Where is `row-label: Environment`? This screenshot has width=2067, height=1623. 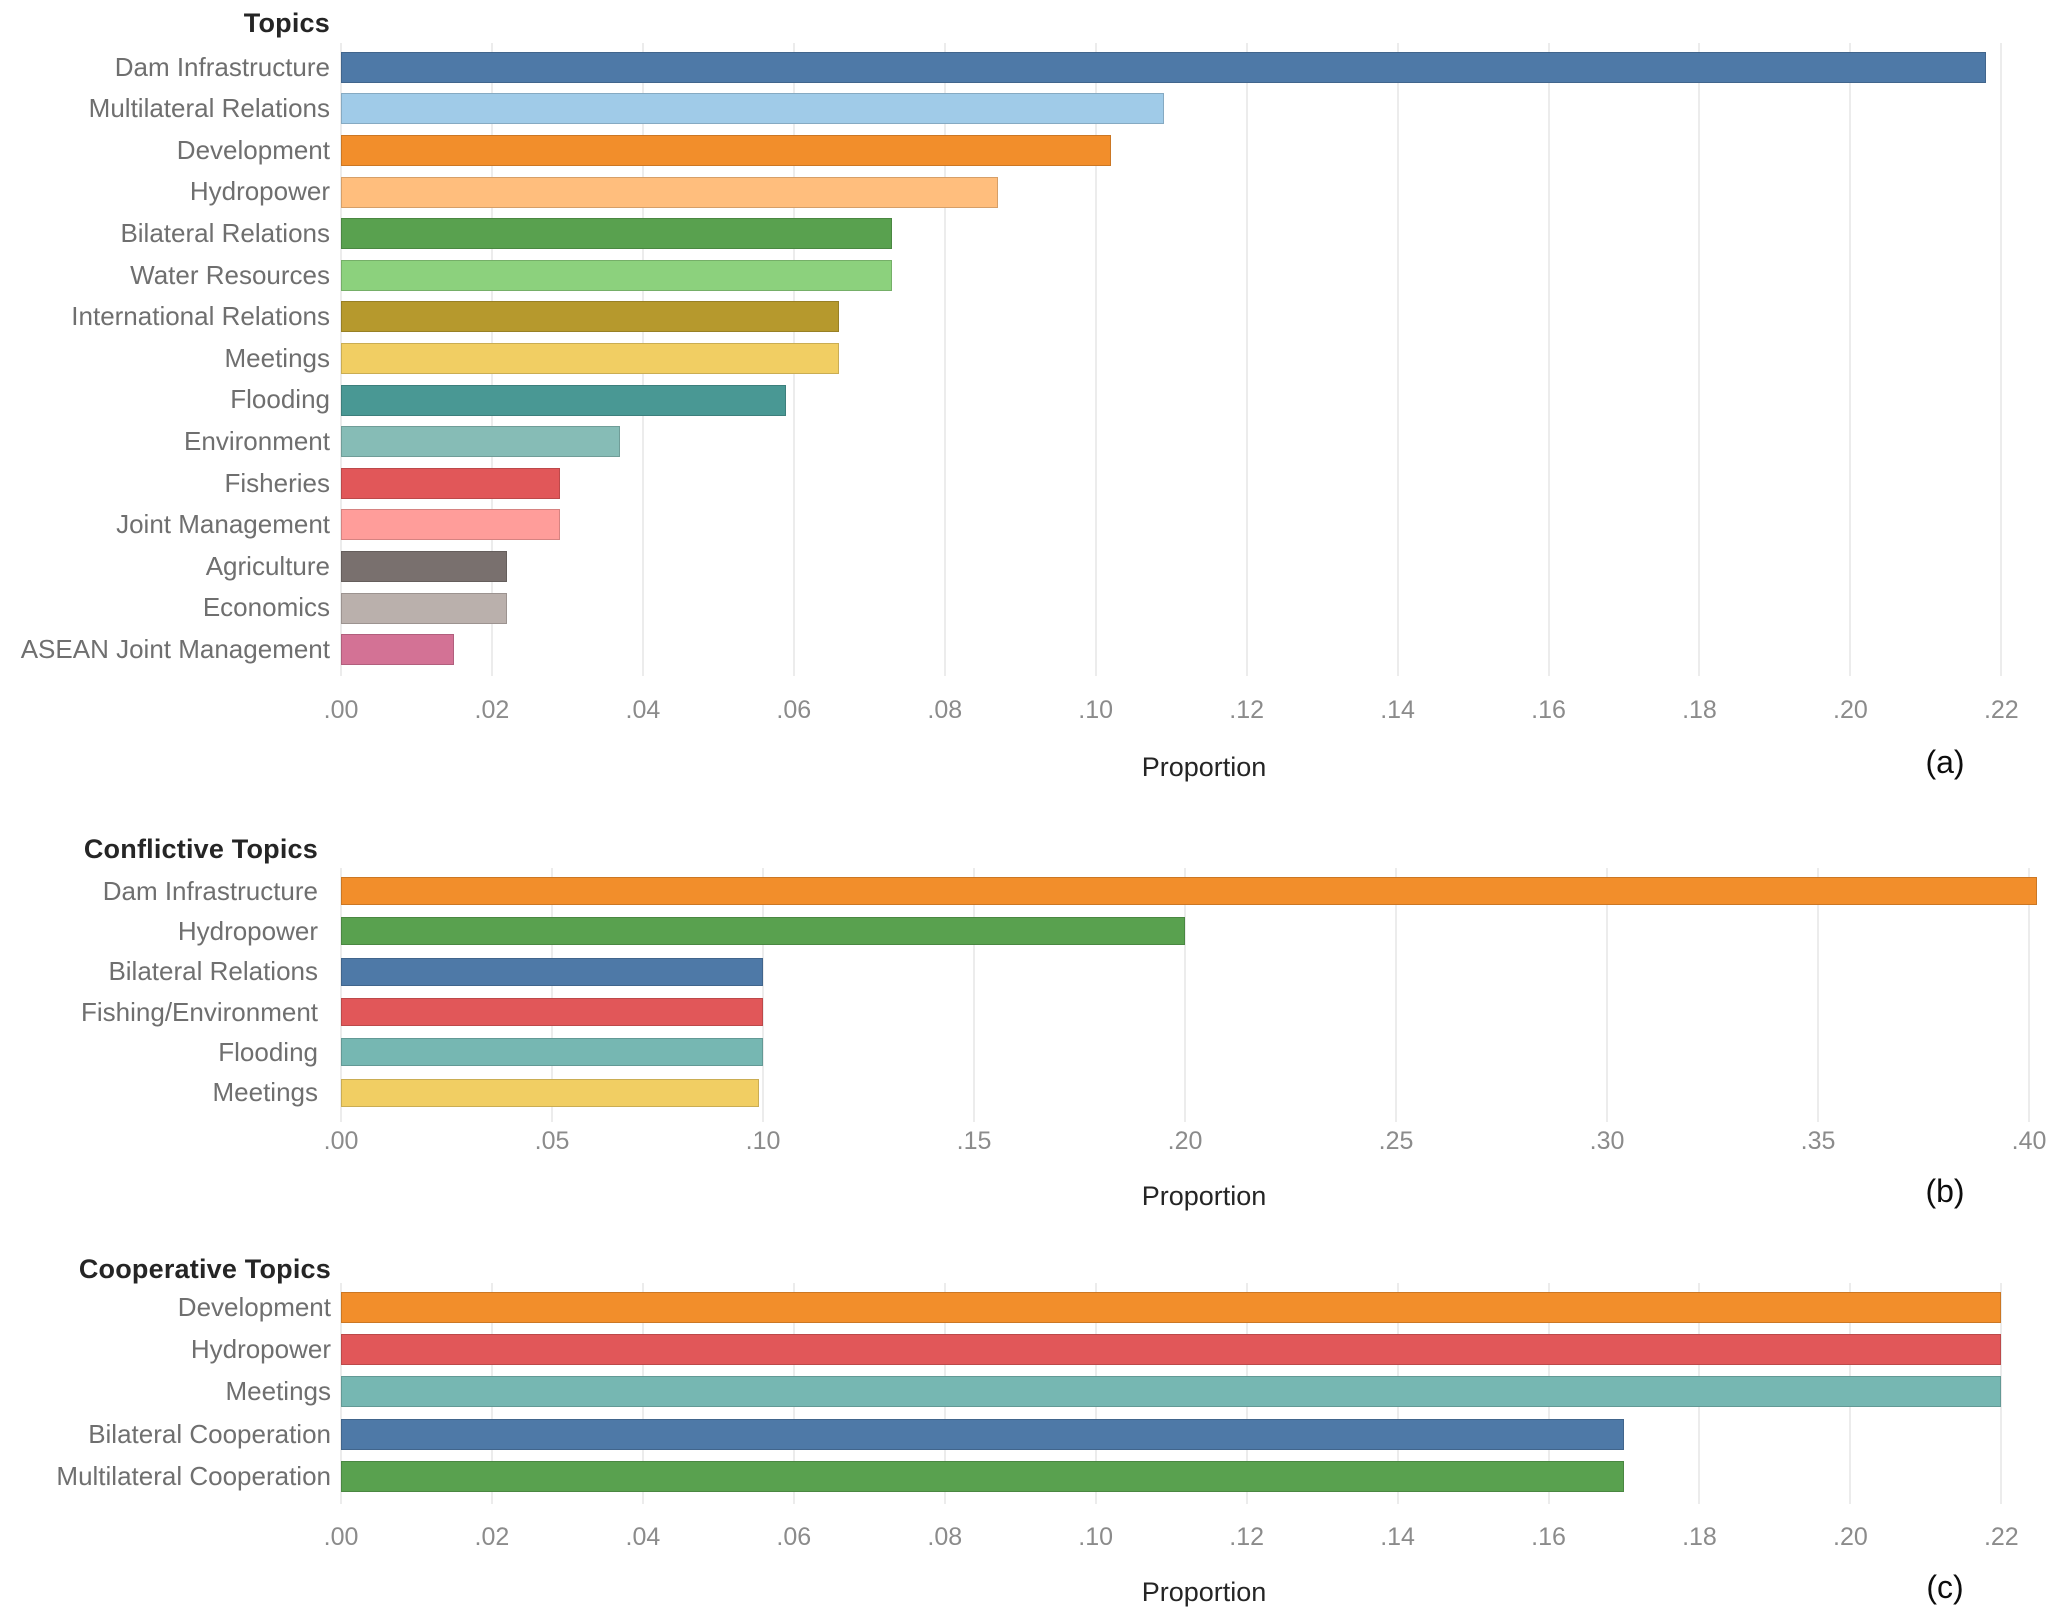
row-label: Environment is located at coordinates (257, 441).